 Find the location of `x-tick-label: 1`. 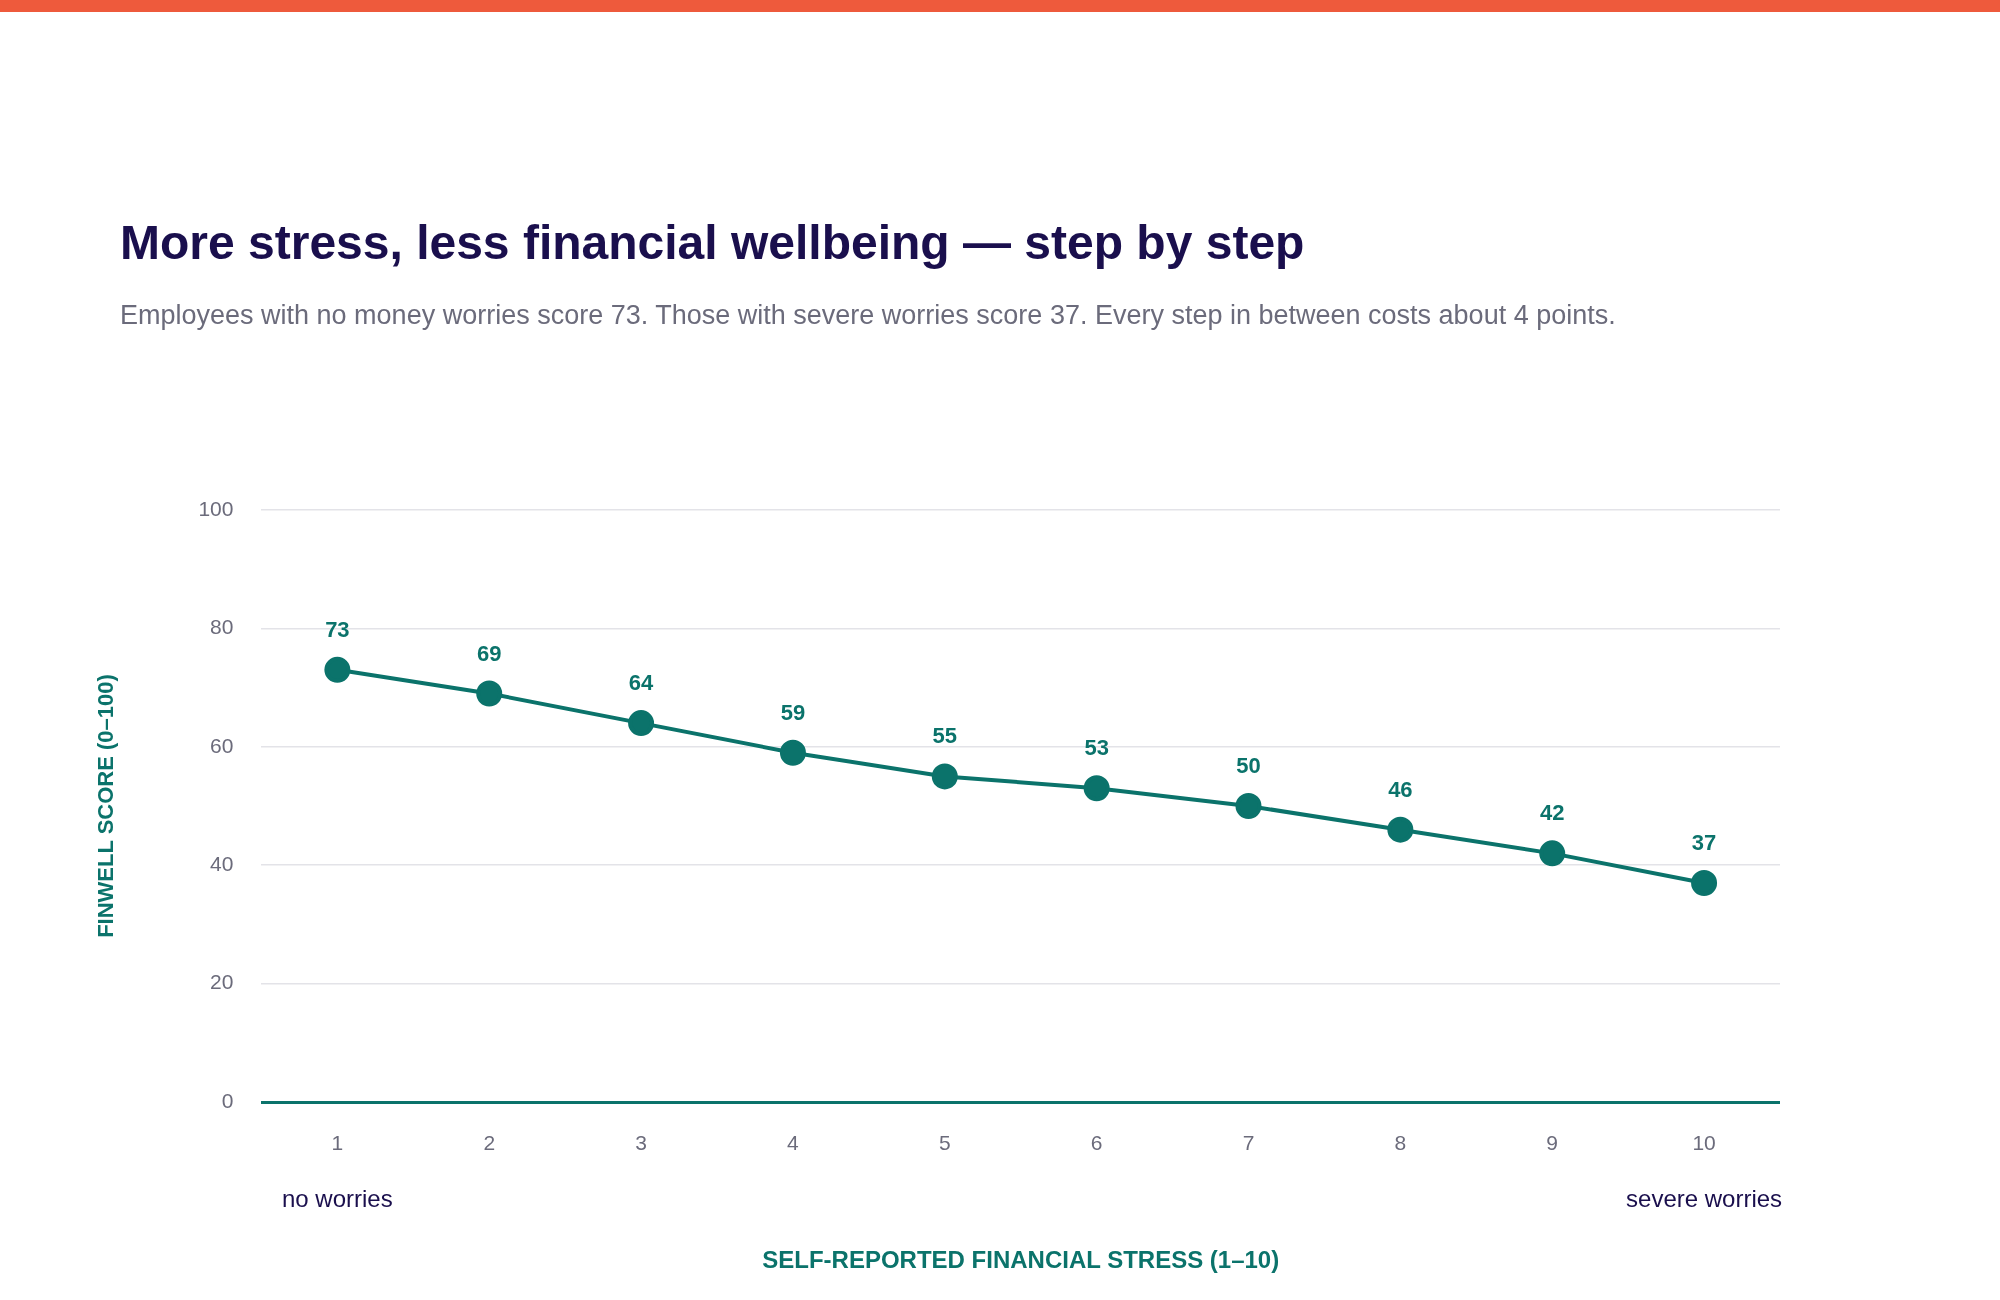

x-tick-label: 1 is located at coordinates (337, 1143).